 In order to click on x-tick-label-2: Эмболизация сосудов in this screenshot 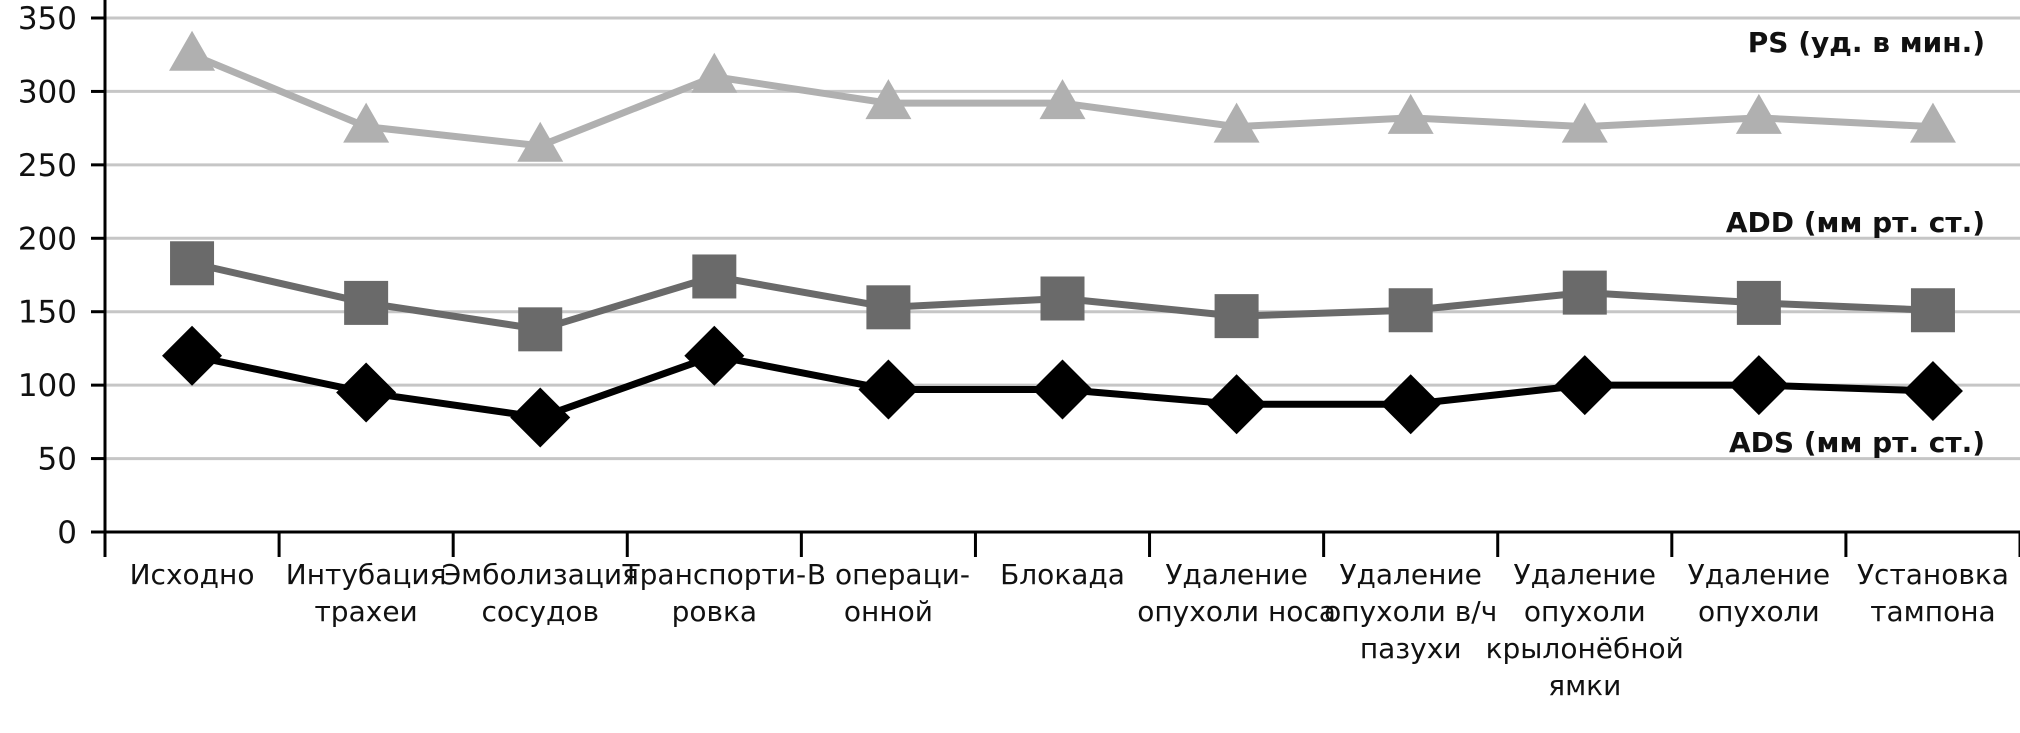, I will do `click(540, 593)`.